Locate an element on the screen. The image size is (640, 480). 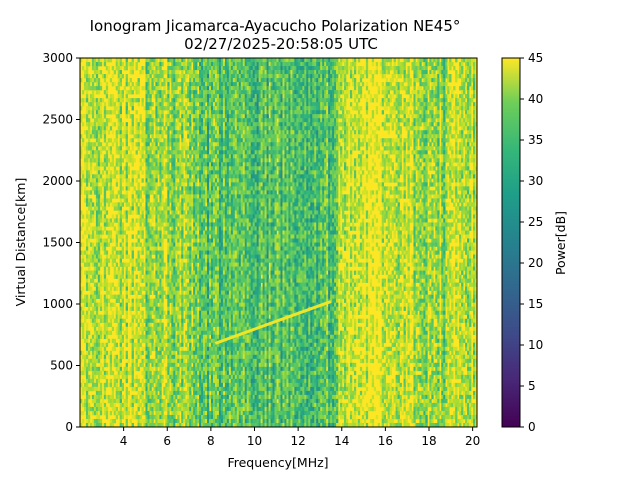
colorbar-tick-label: 30 is located at coordinates (535, 181).